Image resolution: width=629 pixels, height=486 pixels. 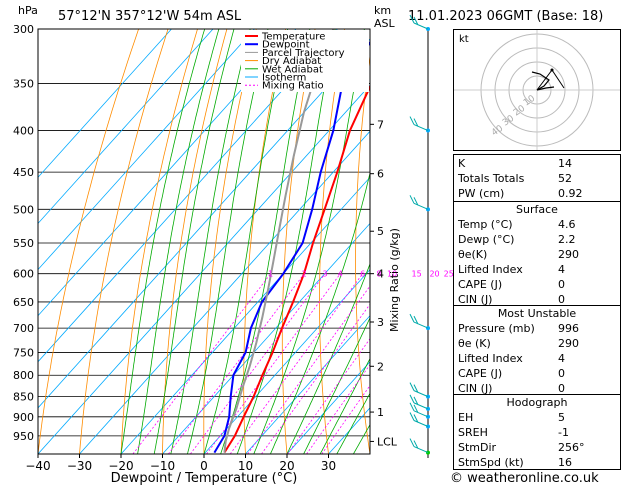 What do you see at coordinates (561, 269) in the screenshot?
I see `surface-value: 4` at bounding box center [561, 269].